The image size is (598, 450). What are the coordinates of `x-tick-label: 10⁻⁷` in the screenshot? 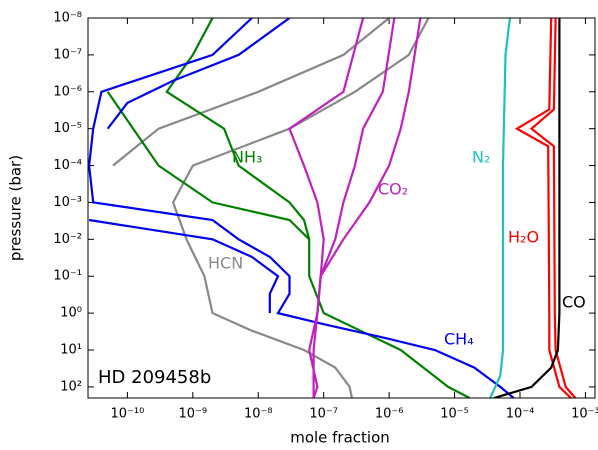 It's located at (323, 414).